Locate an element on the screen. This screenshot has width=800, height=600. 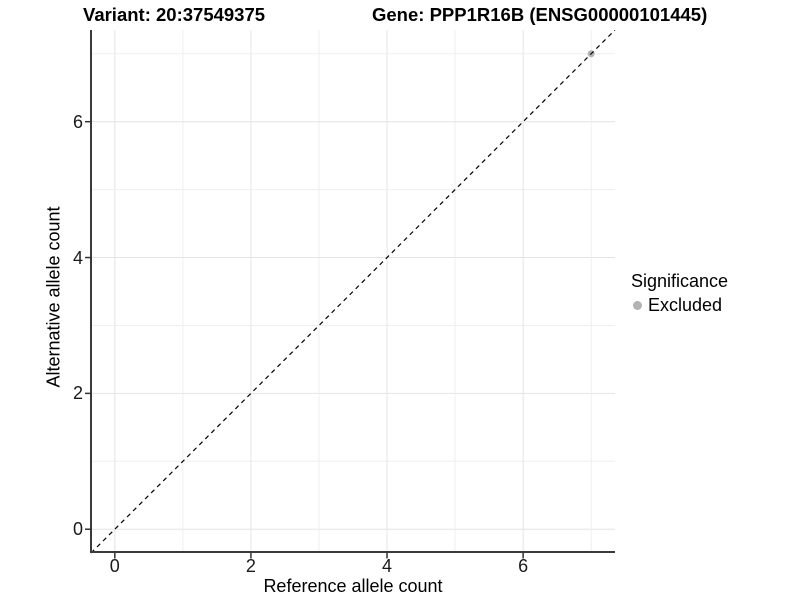
x-axis-title: Reference allele count is located at coordinates (353, 586).